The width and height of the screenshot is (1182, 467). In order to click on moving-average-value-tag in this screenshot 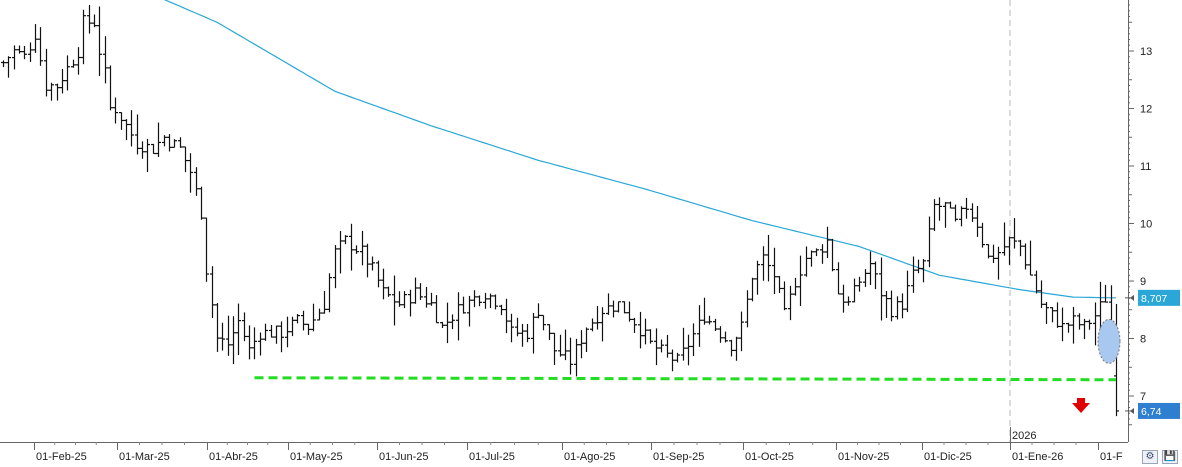, I will do `click(1159, 297)`.